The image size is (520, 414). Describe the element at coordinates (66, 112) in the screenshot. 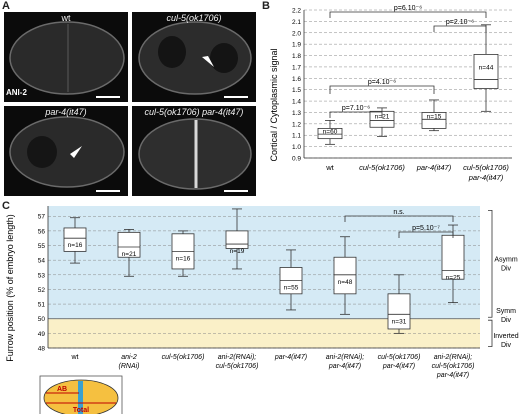

I see `micrograph-label: par-4(it47)` at that location.